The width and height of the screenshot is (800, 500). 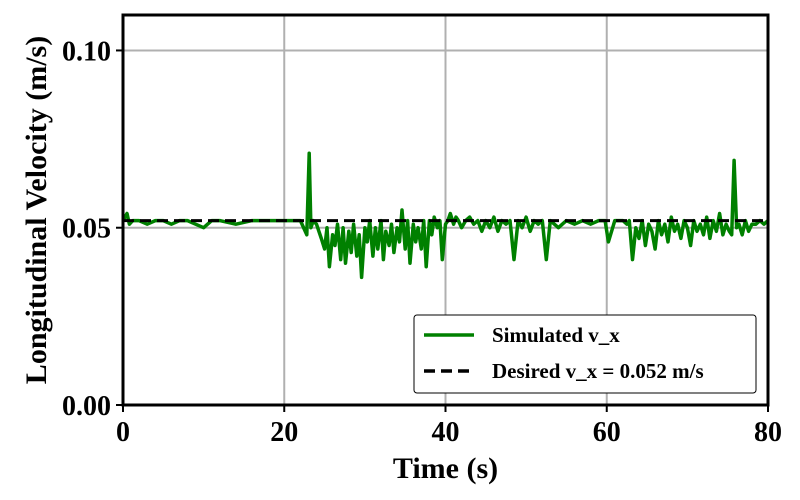 What do you see at coordinates (446, 432) in the screenshot?
I see `x-tick-label-2: 40` at bounding box center [446, 432].